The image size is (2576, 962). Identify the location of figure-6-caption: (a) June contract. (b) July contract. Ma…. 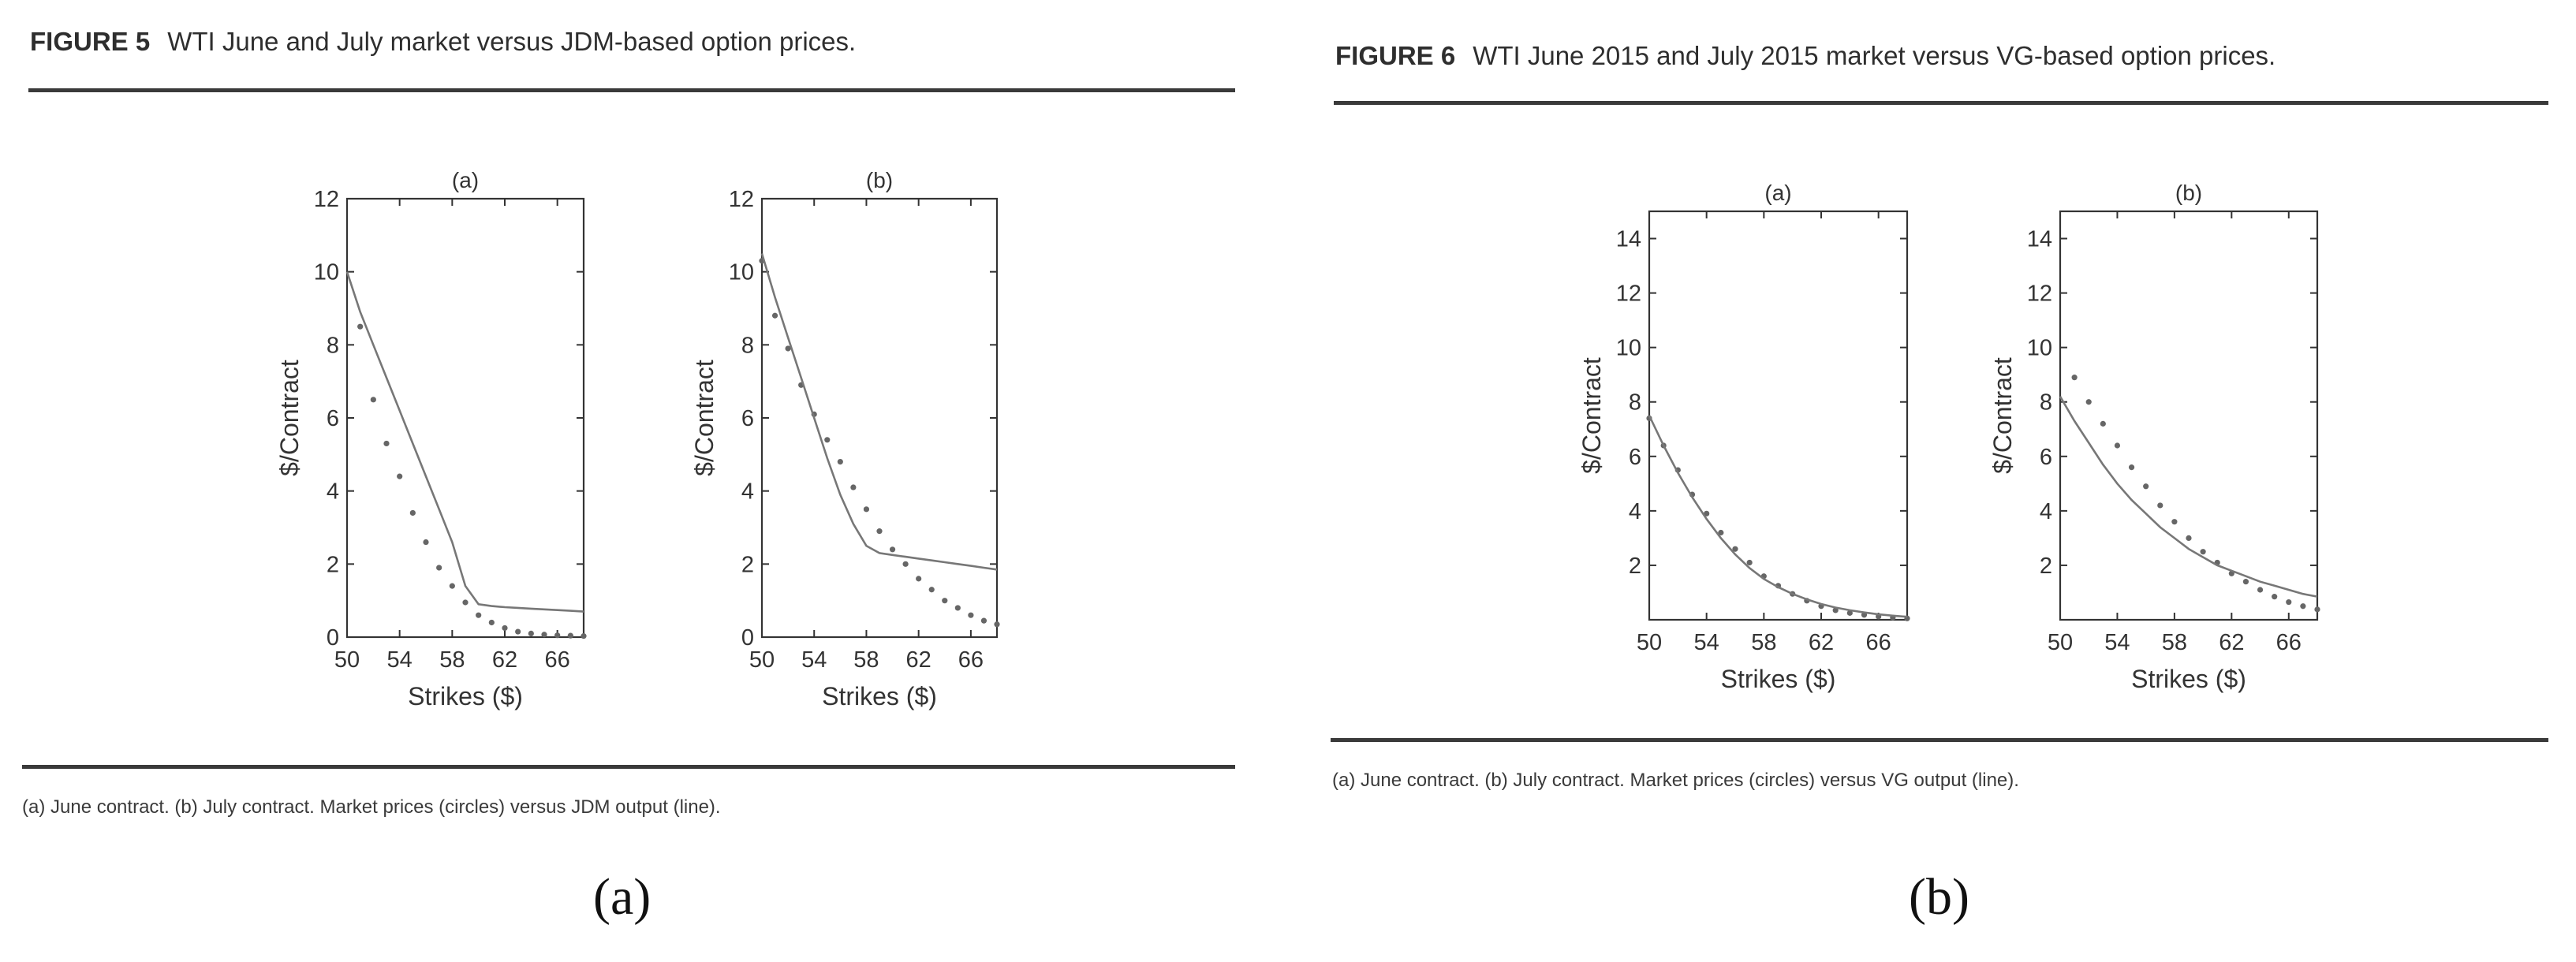
(1675, 780).